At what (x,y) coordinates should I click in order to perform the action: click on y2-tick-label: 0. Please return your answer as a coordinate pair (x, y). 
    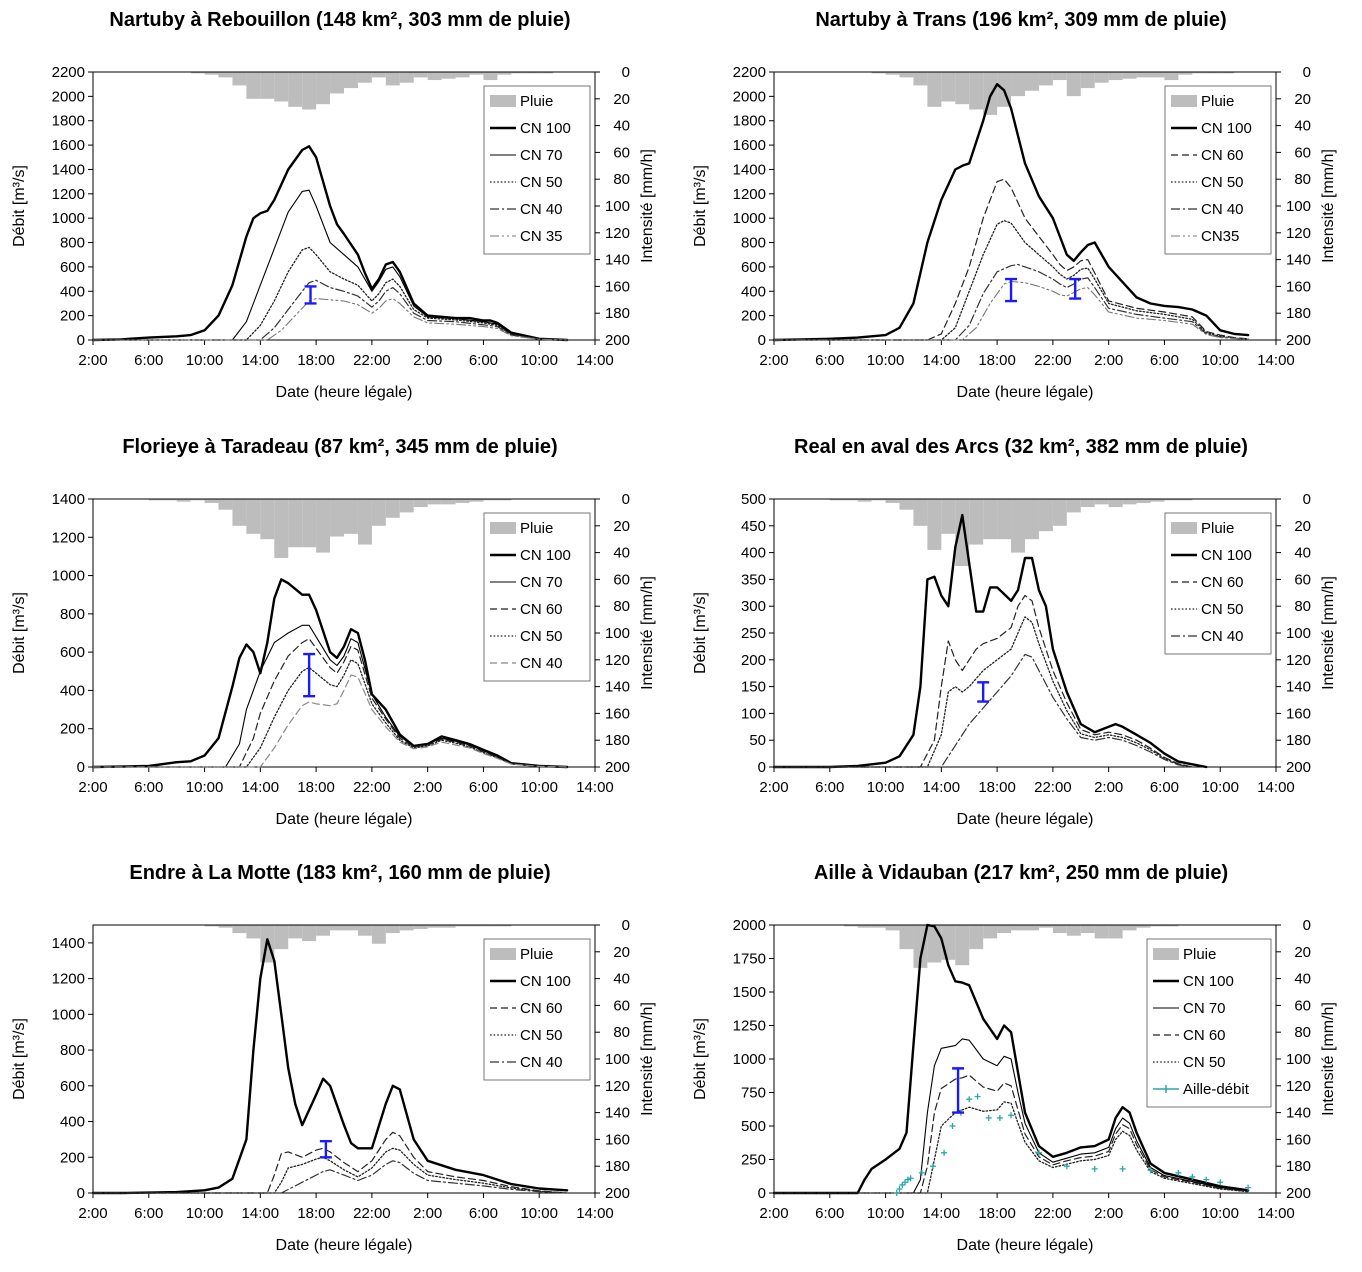
    Looking at the image, I should click on (1307, 925).